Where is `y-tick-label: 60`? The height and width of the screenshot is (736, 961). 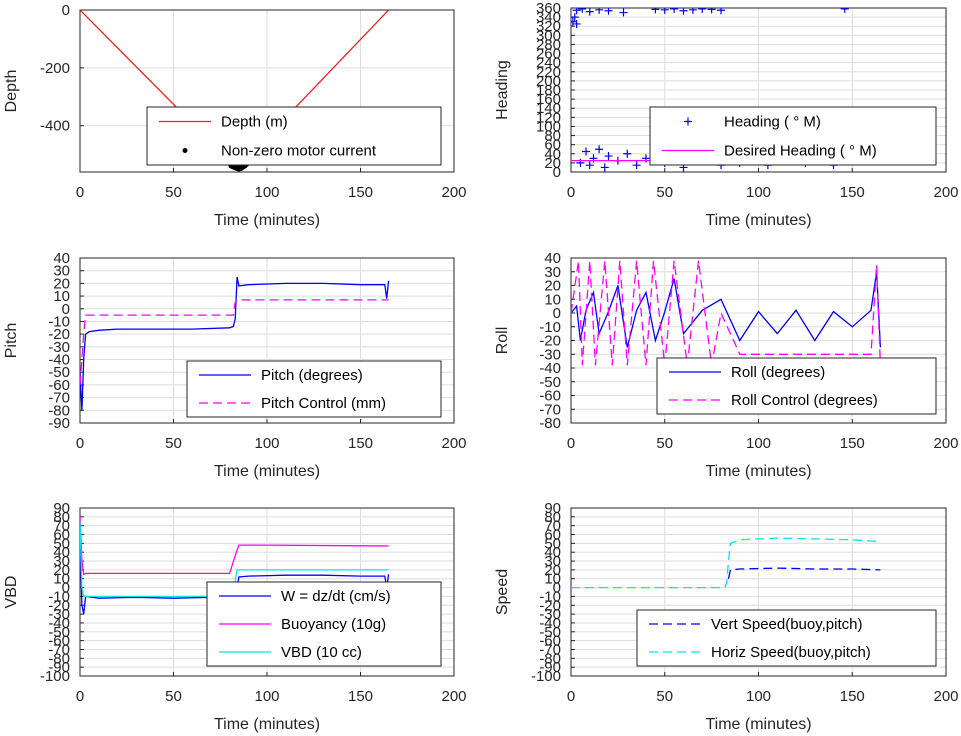
y-tick-label: 60 is located at coordinates (552, 535).